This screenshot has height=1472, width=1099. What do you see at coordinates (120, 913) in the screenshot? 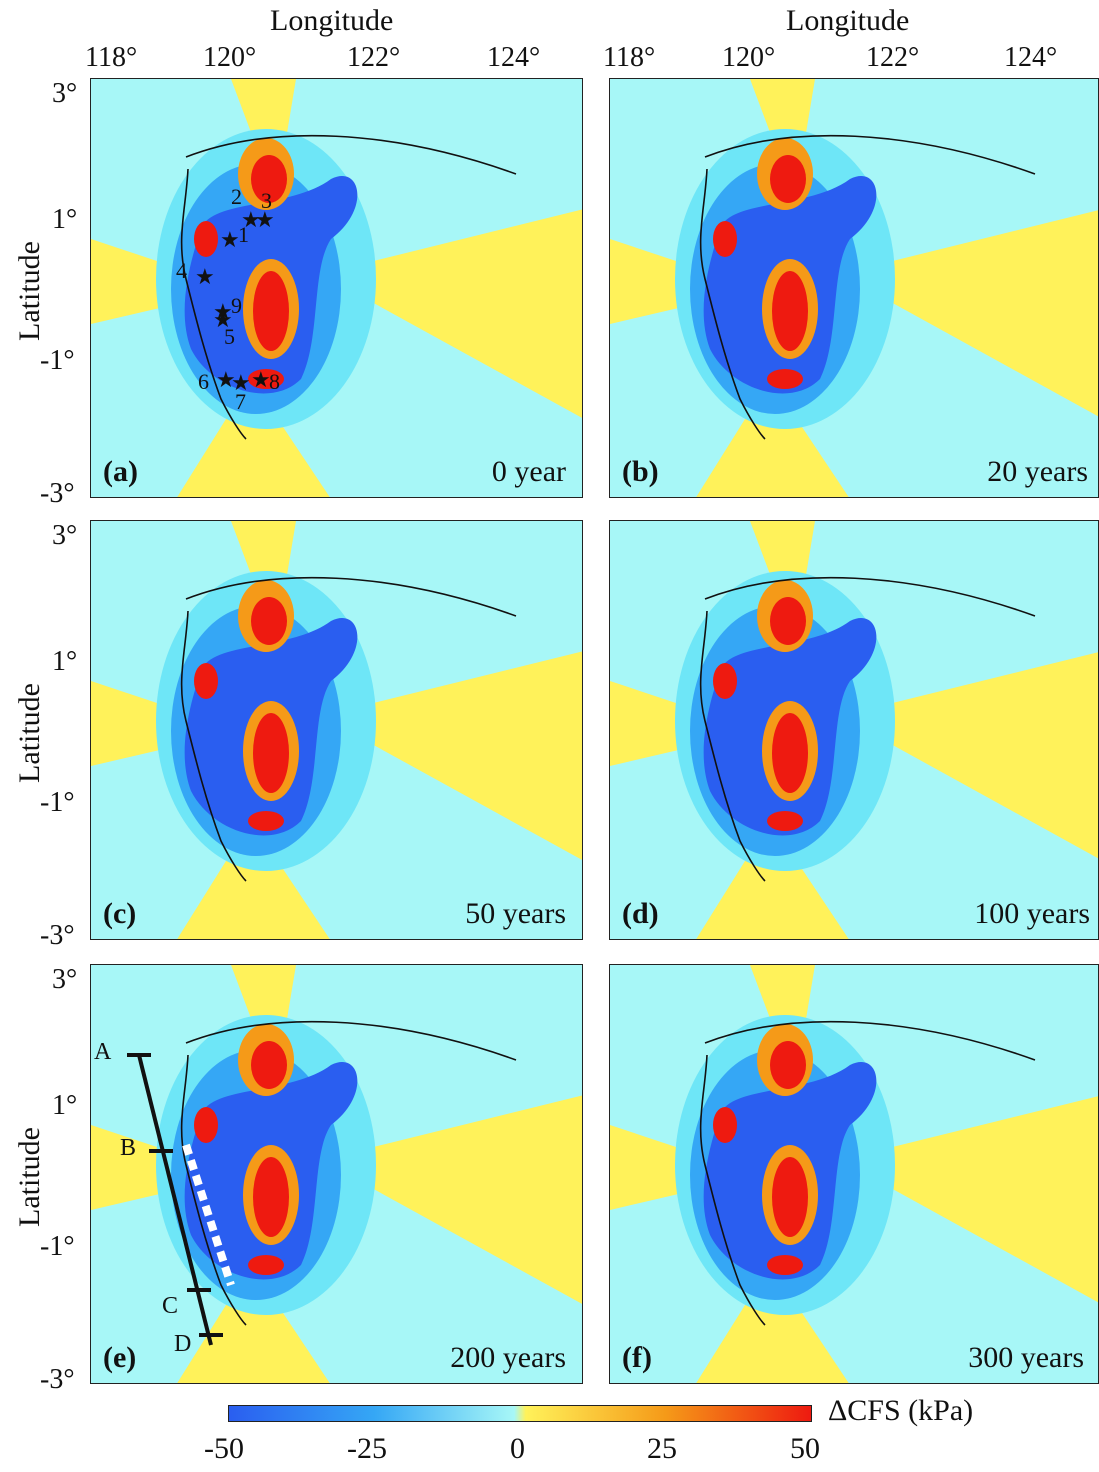
I see `panel-label: (c)` at bounding box center [120, 913].